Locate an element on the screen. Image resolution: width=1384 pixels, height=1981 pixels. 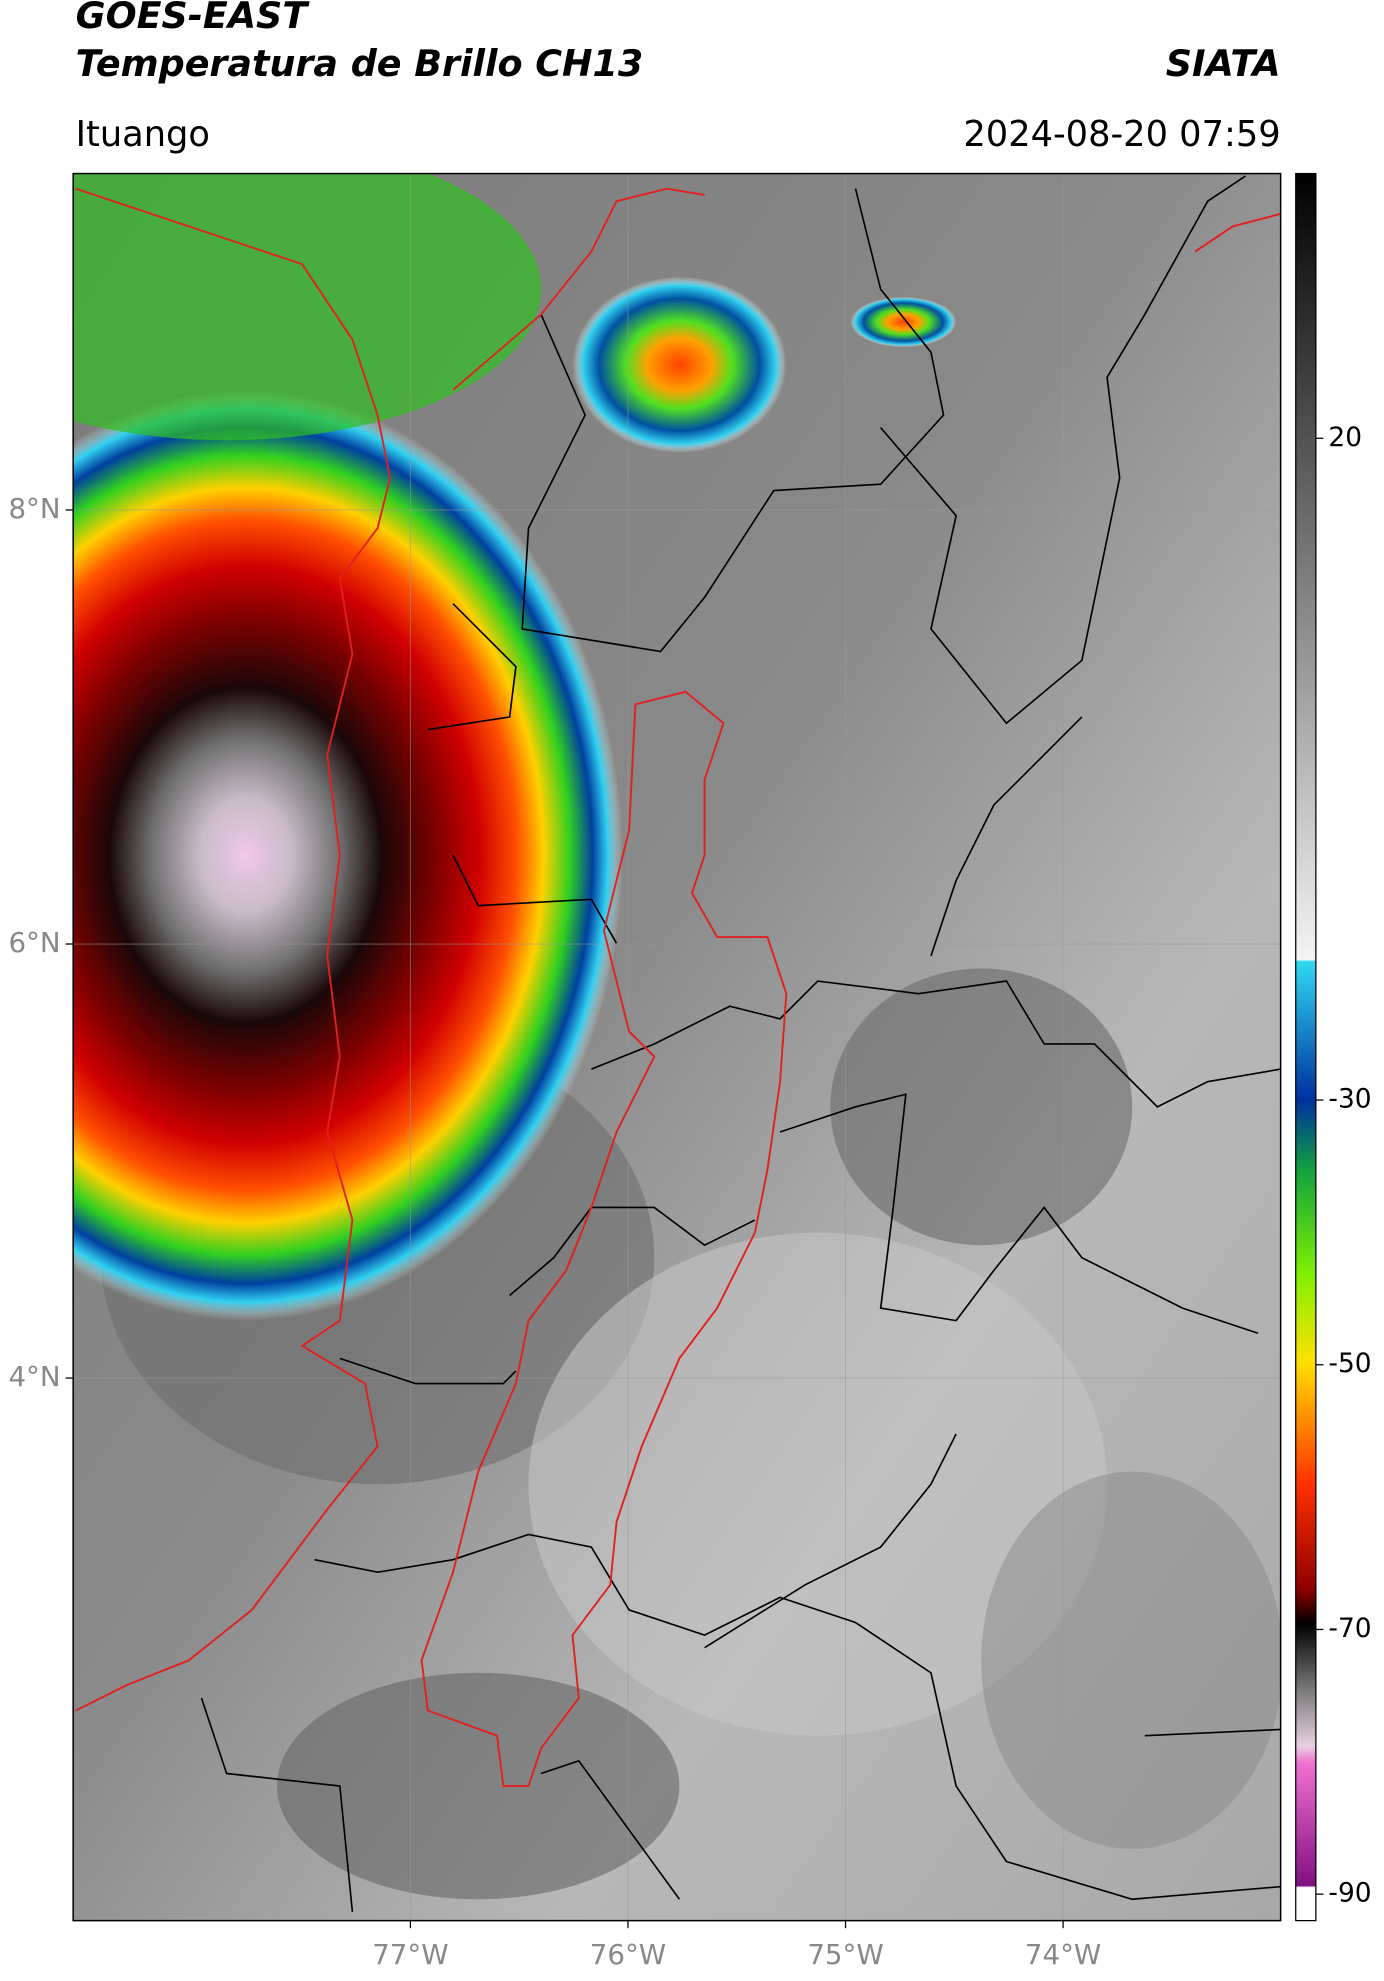
y-tick-label: 4°N is located at coordinates (34, 1376).